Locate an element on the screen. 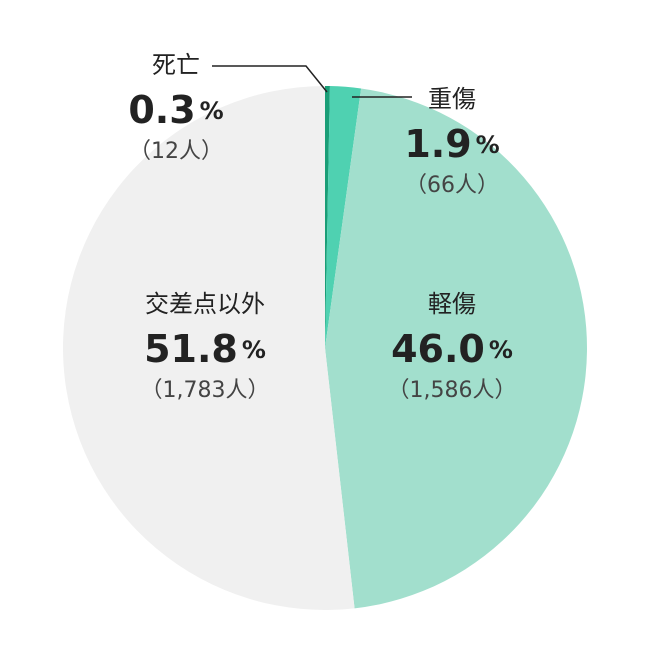 This screenshot has height=650, width=650. slice-value: 46.0% is located at coordinates (452, 349).